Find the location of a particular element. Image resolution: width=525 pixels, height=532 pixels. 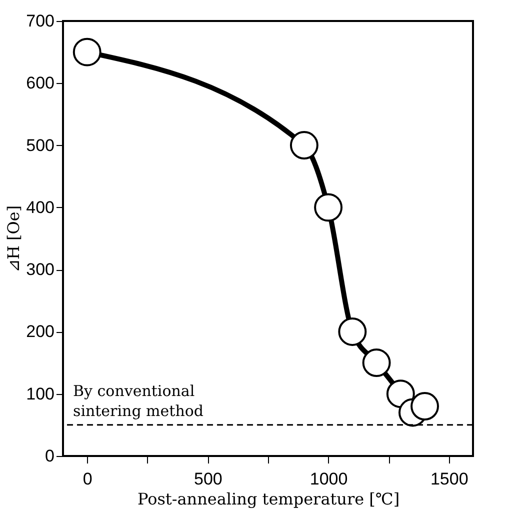

y-tick-label: 200 is located at coordinates (40, 332).